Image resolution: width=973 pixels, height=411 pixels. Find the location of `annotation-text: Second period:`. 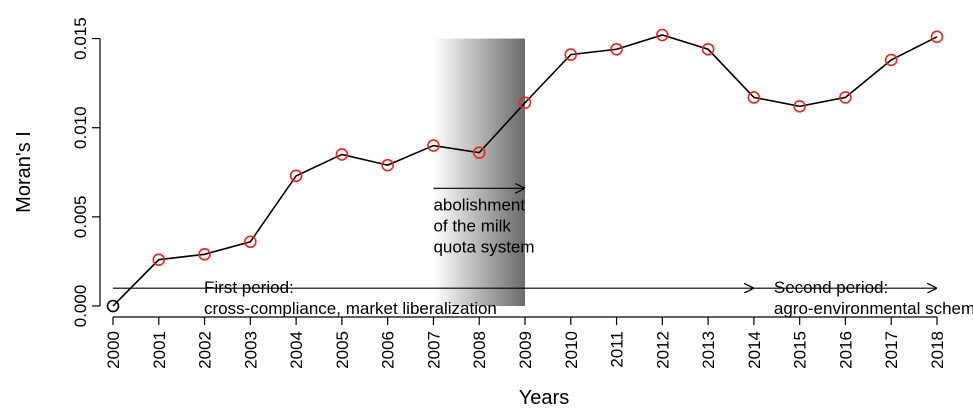

annotation-text: Second period: is located at coordinates (831, 287).